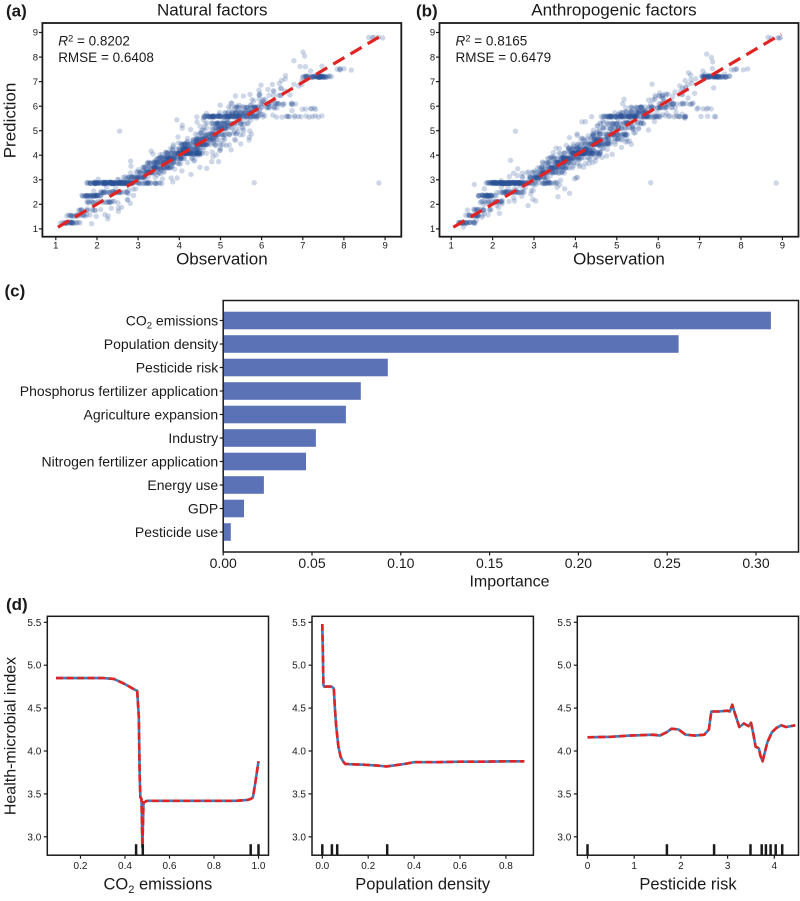 This screenshot has height=901, width=800. What do you see at coordinates (193, 438) in the screenshot?
I see `svg-text: Industry` at bounding box center [193, 438].